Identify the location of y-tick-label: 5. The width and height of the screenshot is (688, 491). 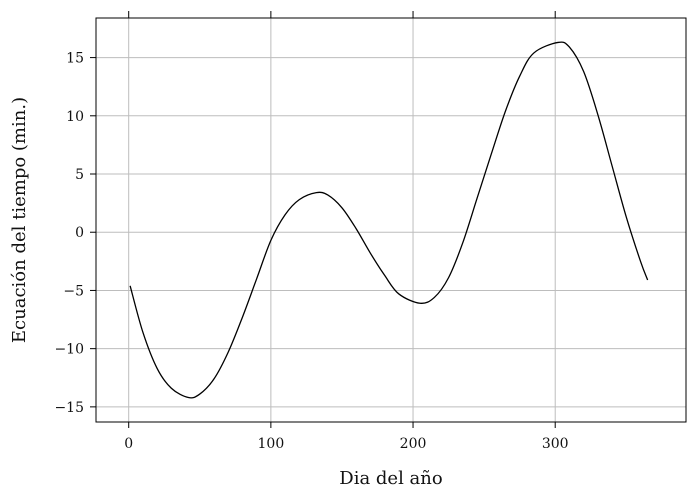
(79, 175).